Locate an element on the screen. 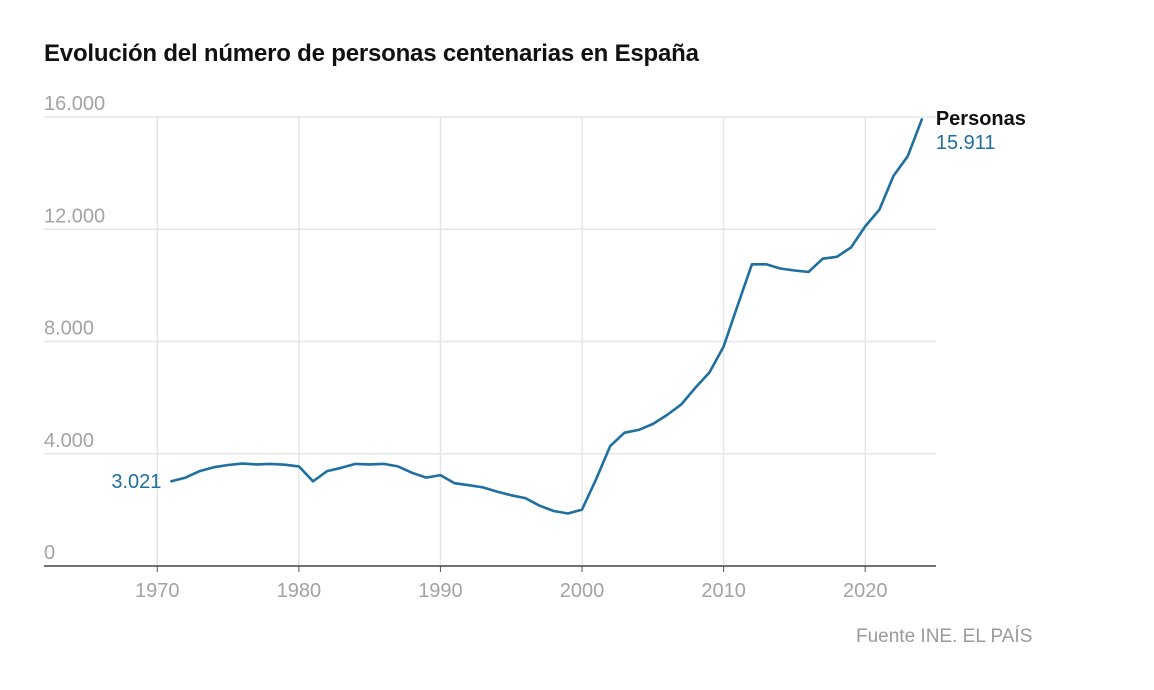 This screenshot has width=1154, height=690. series-label-personas: Personas is located at coordinates (981, 119).